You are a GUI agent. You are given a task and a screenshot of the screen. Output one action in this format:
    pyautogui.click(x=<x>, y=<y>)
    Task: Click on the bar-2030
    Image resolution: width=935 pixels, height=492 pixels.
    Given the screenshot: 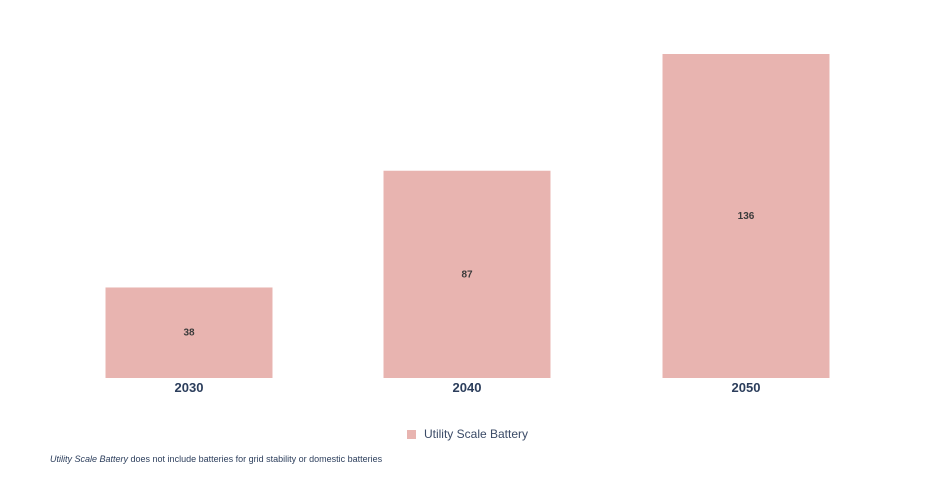 What is the action you would take?
    pyautogui.click(x=189, y=332)
    